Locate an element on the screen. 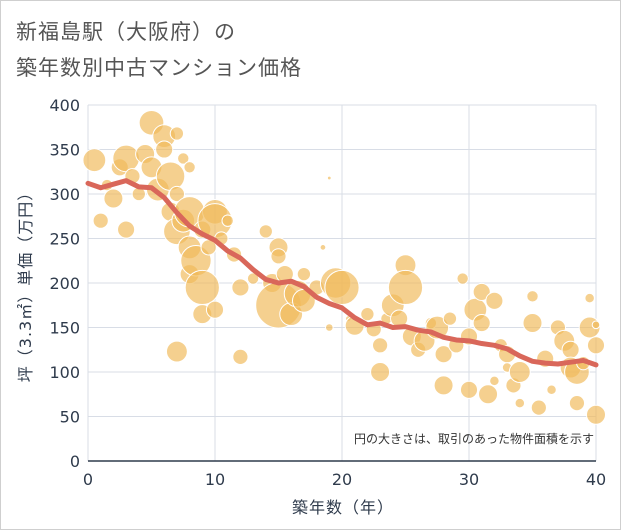 The height and width of the screenshot is (530, 621). x-tick-label: 10 is located at coordinates (215, 479).